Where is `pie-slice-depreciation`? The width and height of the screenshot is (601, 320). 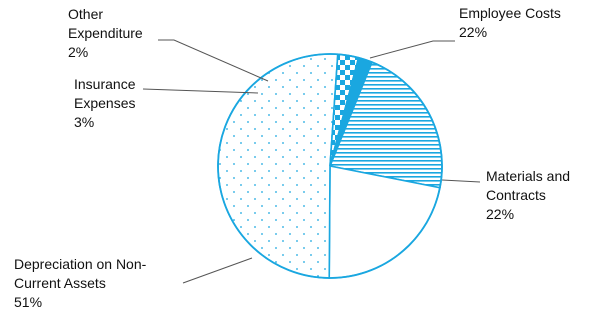 pie-slice-depreciation is located at coordinates (278, 166).